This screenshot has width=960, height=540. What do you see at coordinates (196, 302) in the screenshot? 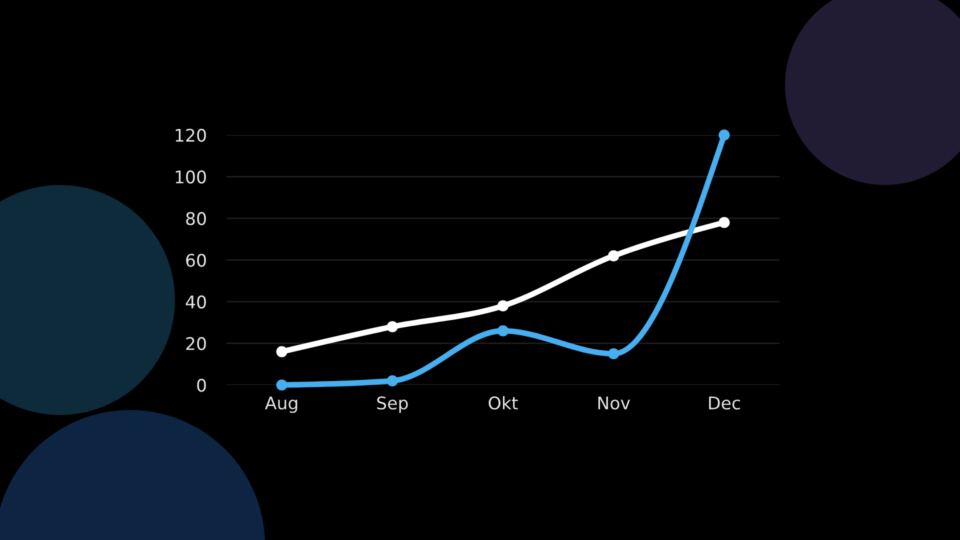
I see `y-tick-label: 40` at bounding box center [196, 302].